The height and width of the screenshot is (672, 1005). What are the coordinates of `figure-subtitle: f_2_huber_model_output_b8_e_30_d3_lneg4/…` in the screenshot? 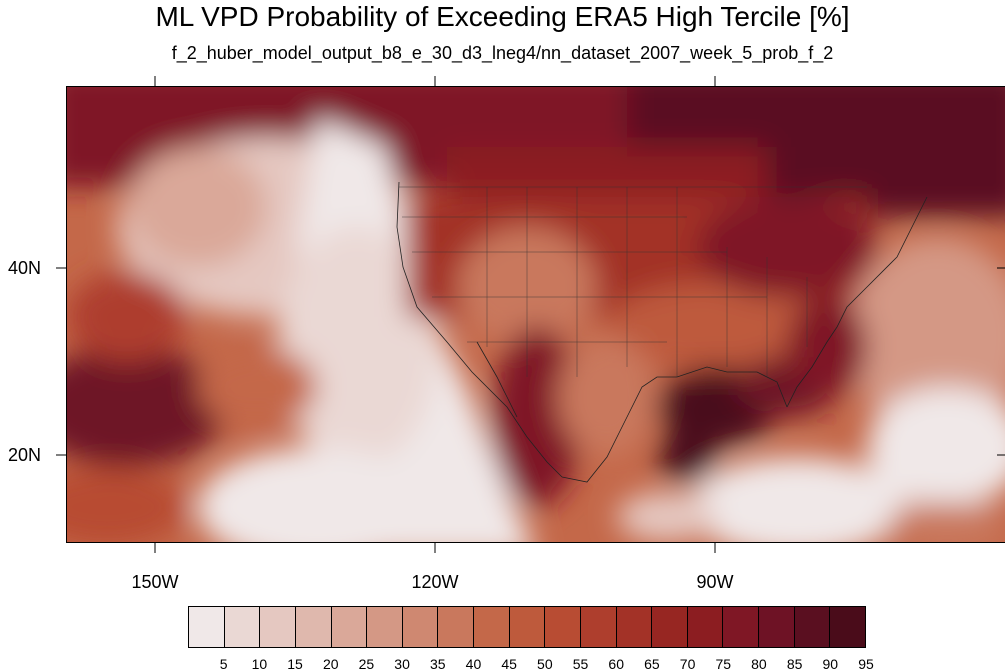 It's located at (502, 53).